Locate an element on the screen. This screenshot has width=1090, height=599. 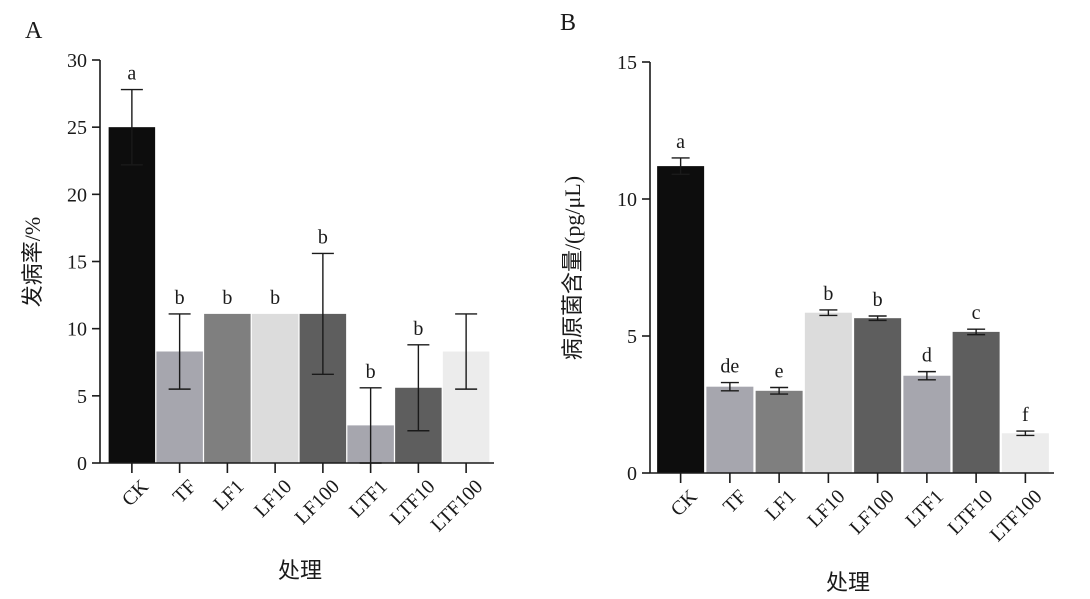
y-axis-title: 病原菌含量/(pg/μL) is located at coordinates (572, 268).